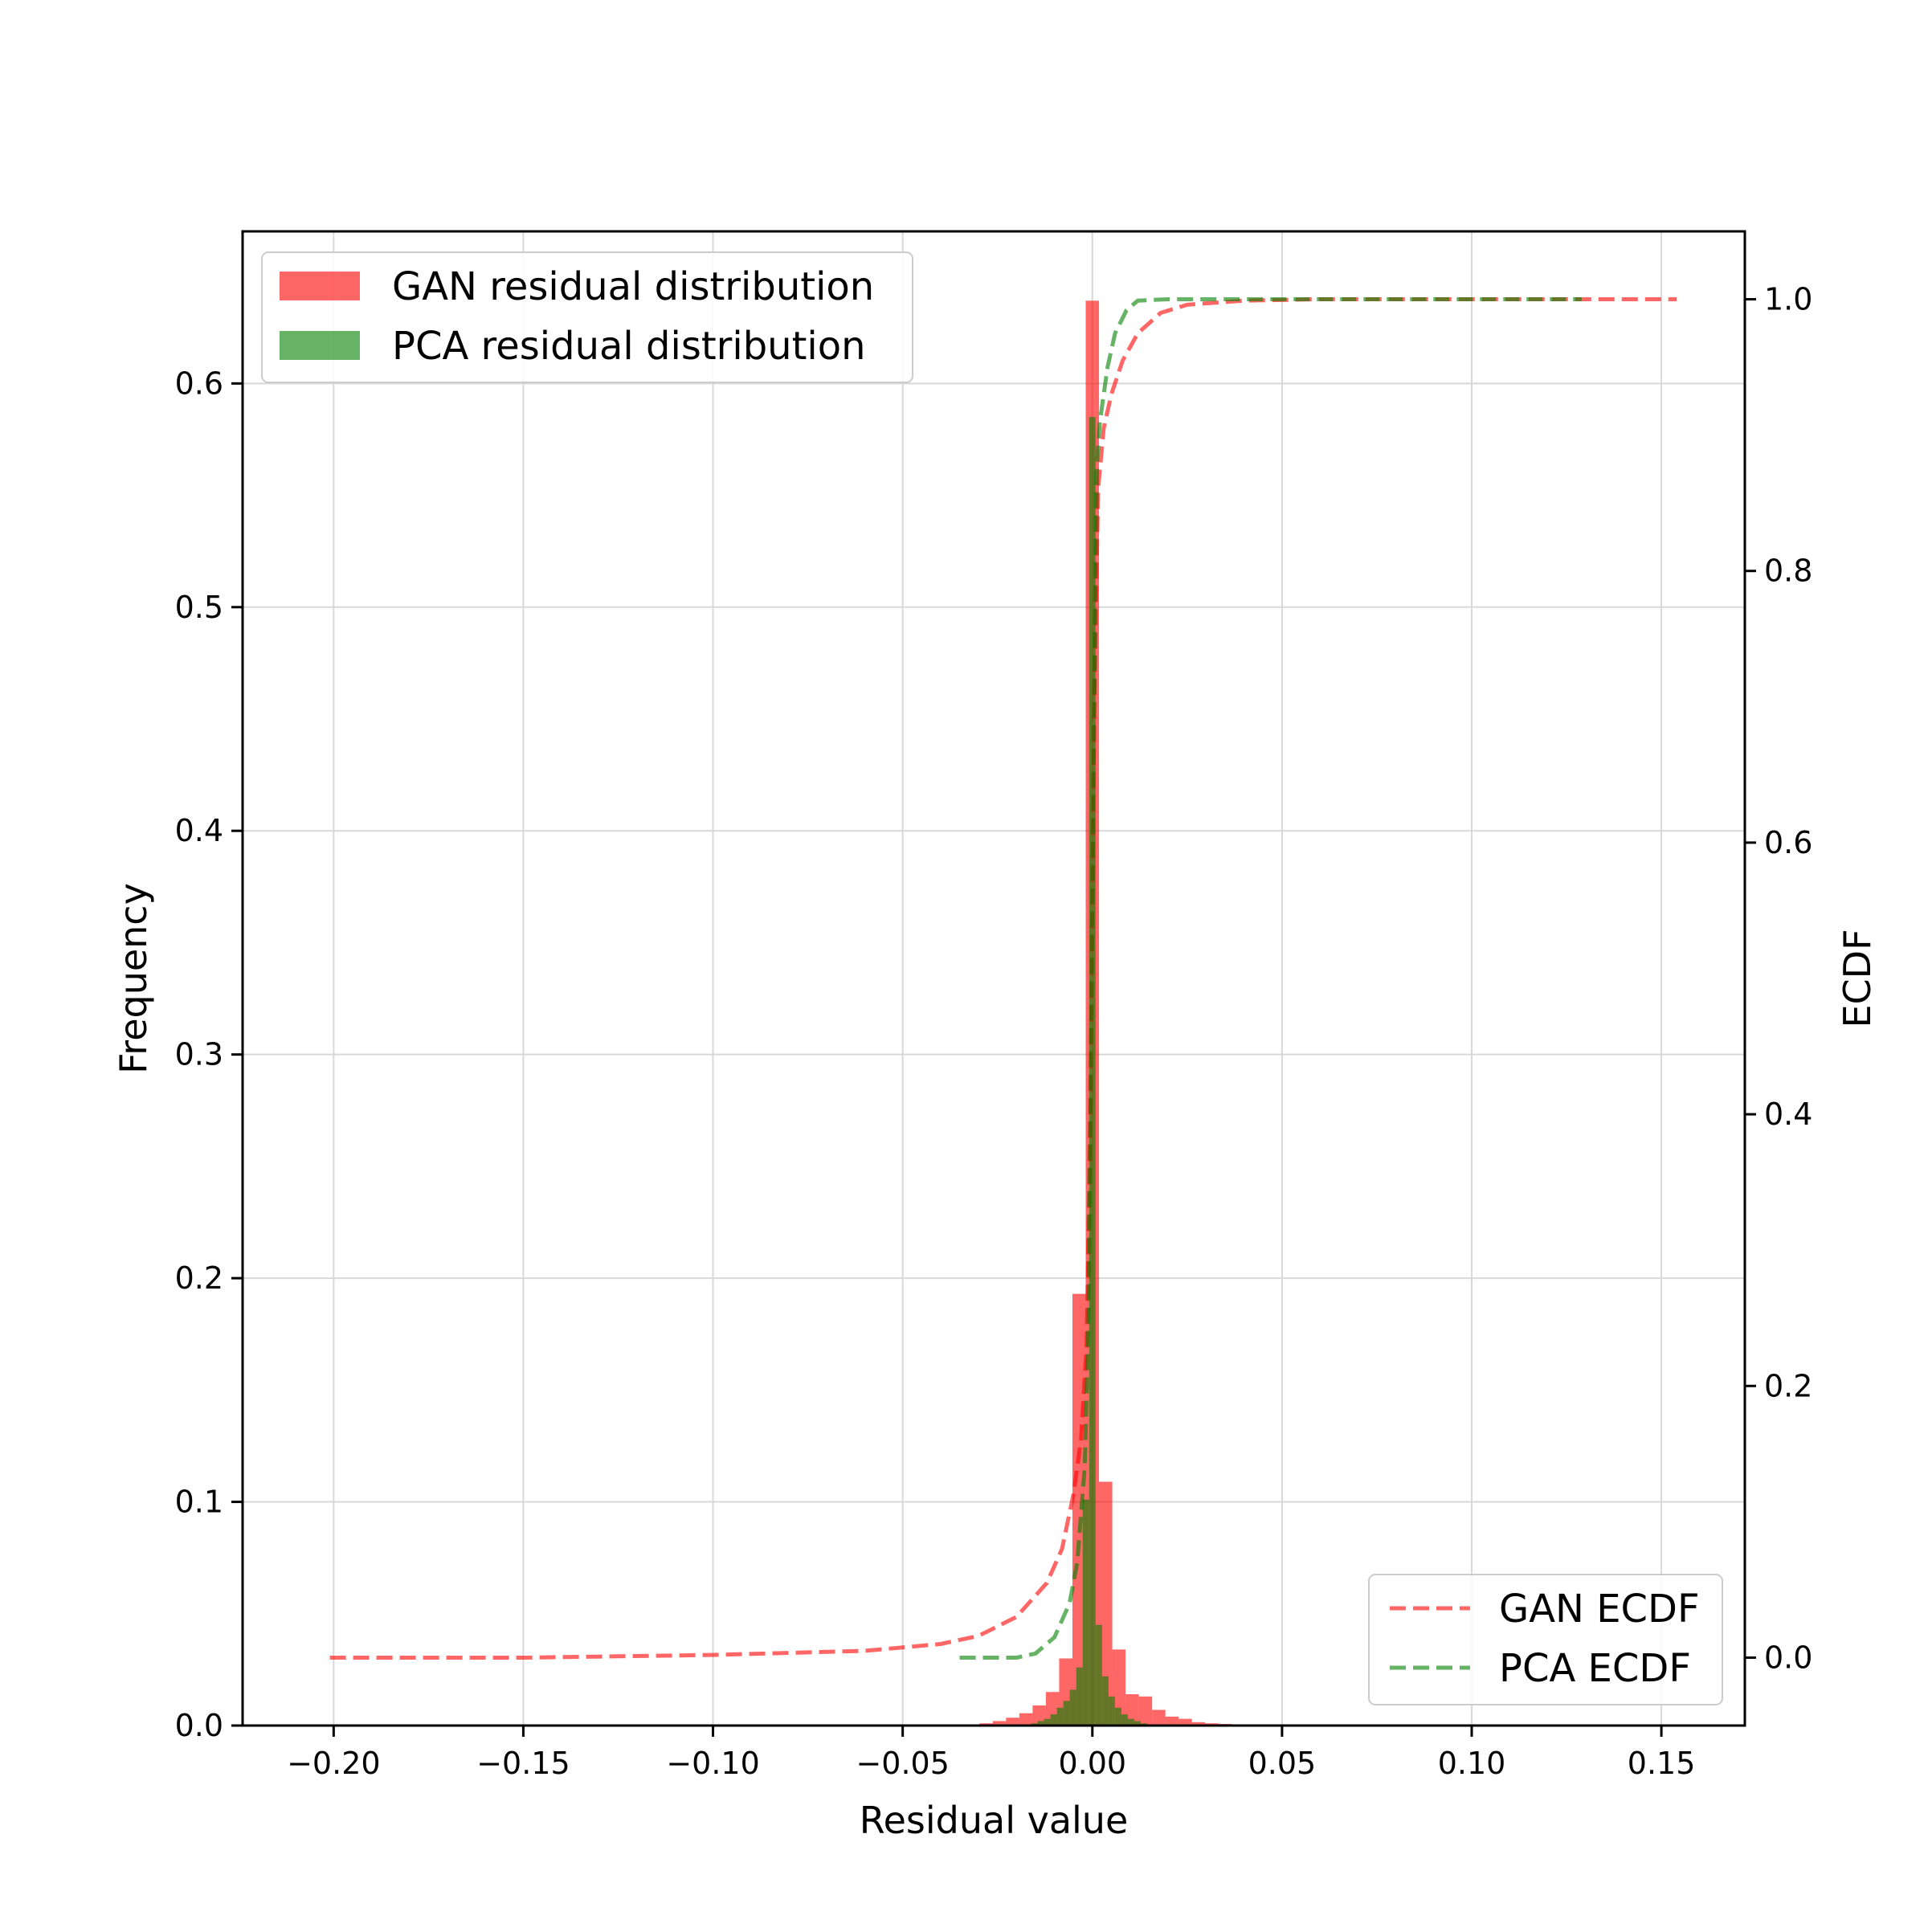 This screenshot has height=1932, width=1928. Describe the element at coordinates (1788, 299) in the screenshot. I see `y2-tick-label-5: 1.0` at that location.